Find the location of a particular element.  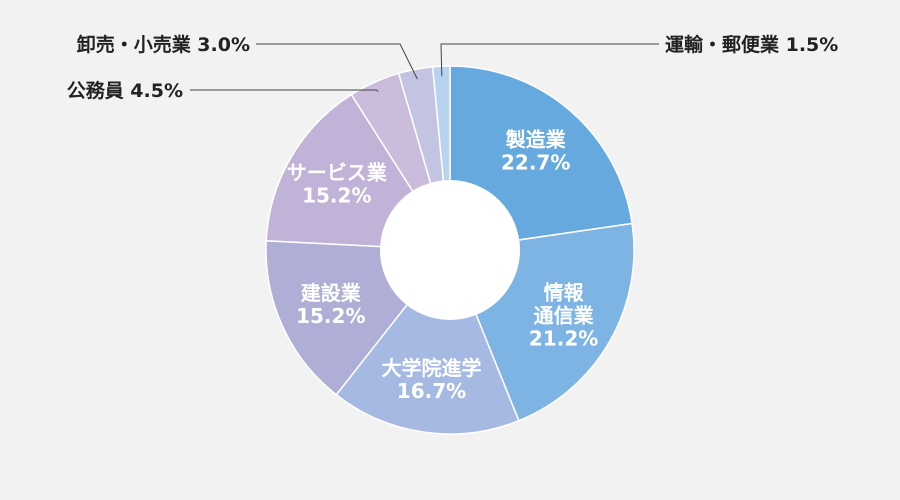

donut-hole is located at coordinates (450, 250).